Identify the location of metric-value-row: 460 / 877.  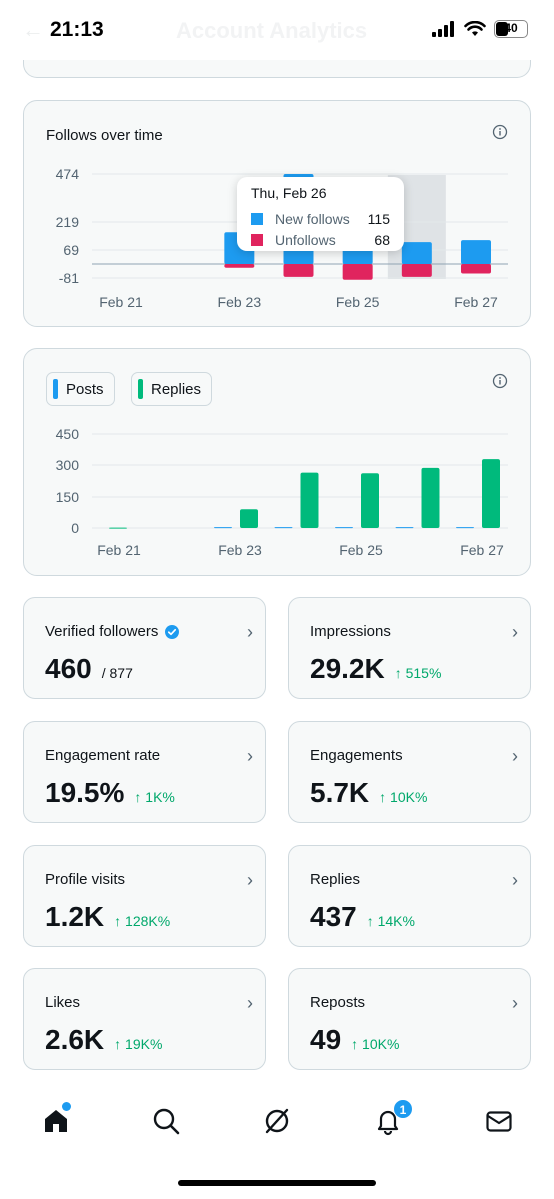
(89, 669).